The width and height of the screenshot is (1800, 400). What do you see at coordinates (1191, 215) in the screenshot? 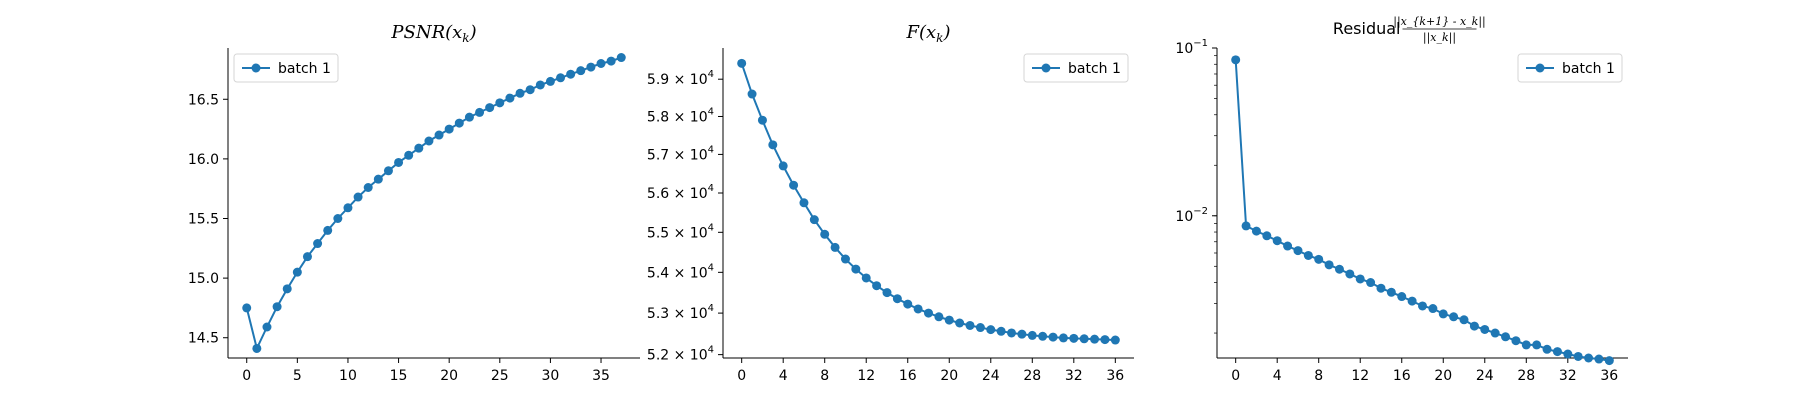
I see `y-tick-label: 10⁻²` at bounding box center [1191, 215].